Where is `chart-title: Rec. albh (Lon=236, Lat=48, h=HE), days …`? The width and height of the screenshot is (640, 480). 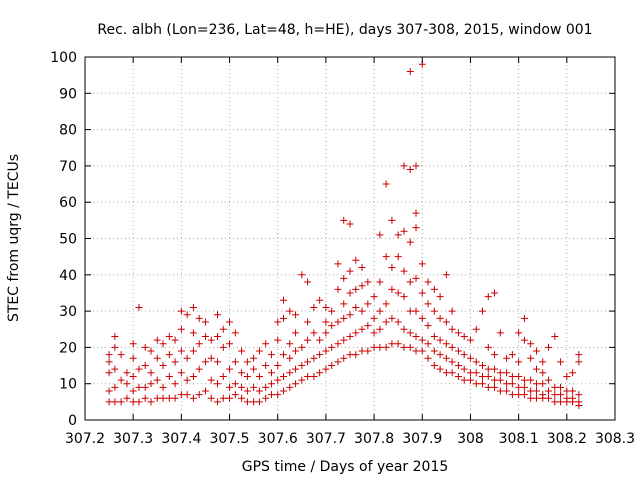
chart-title: Rec. albh (Lon=236, Lat=48, h=HE), days … is located at coordinates (344, 30).